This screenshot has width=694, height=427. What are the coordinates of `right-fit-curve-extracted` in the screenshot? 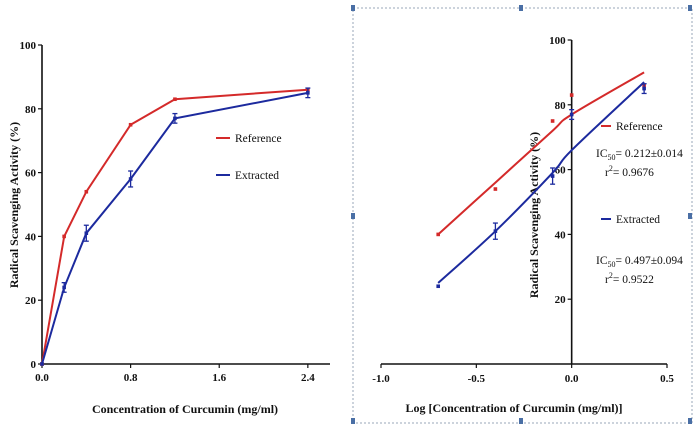 It's located at (541, 182).